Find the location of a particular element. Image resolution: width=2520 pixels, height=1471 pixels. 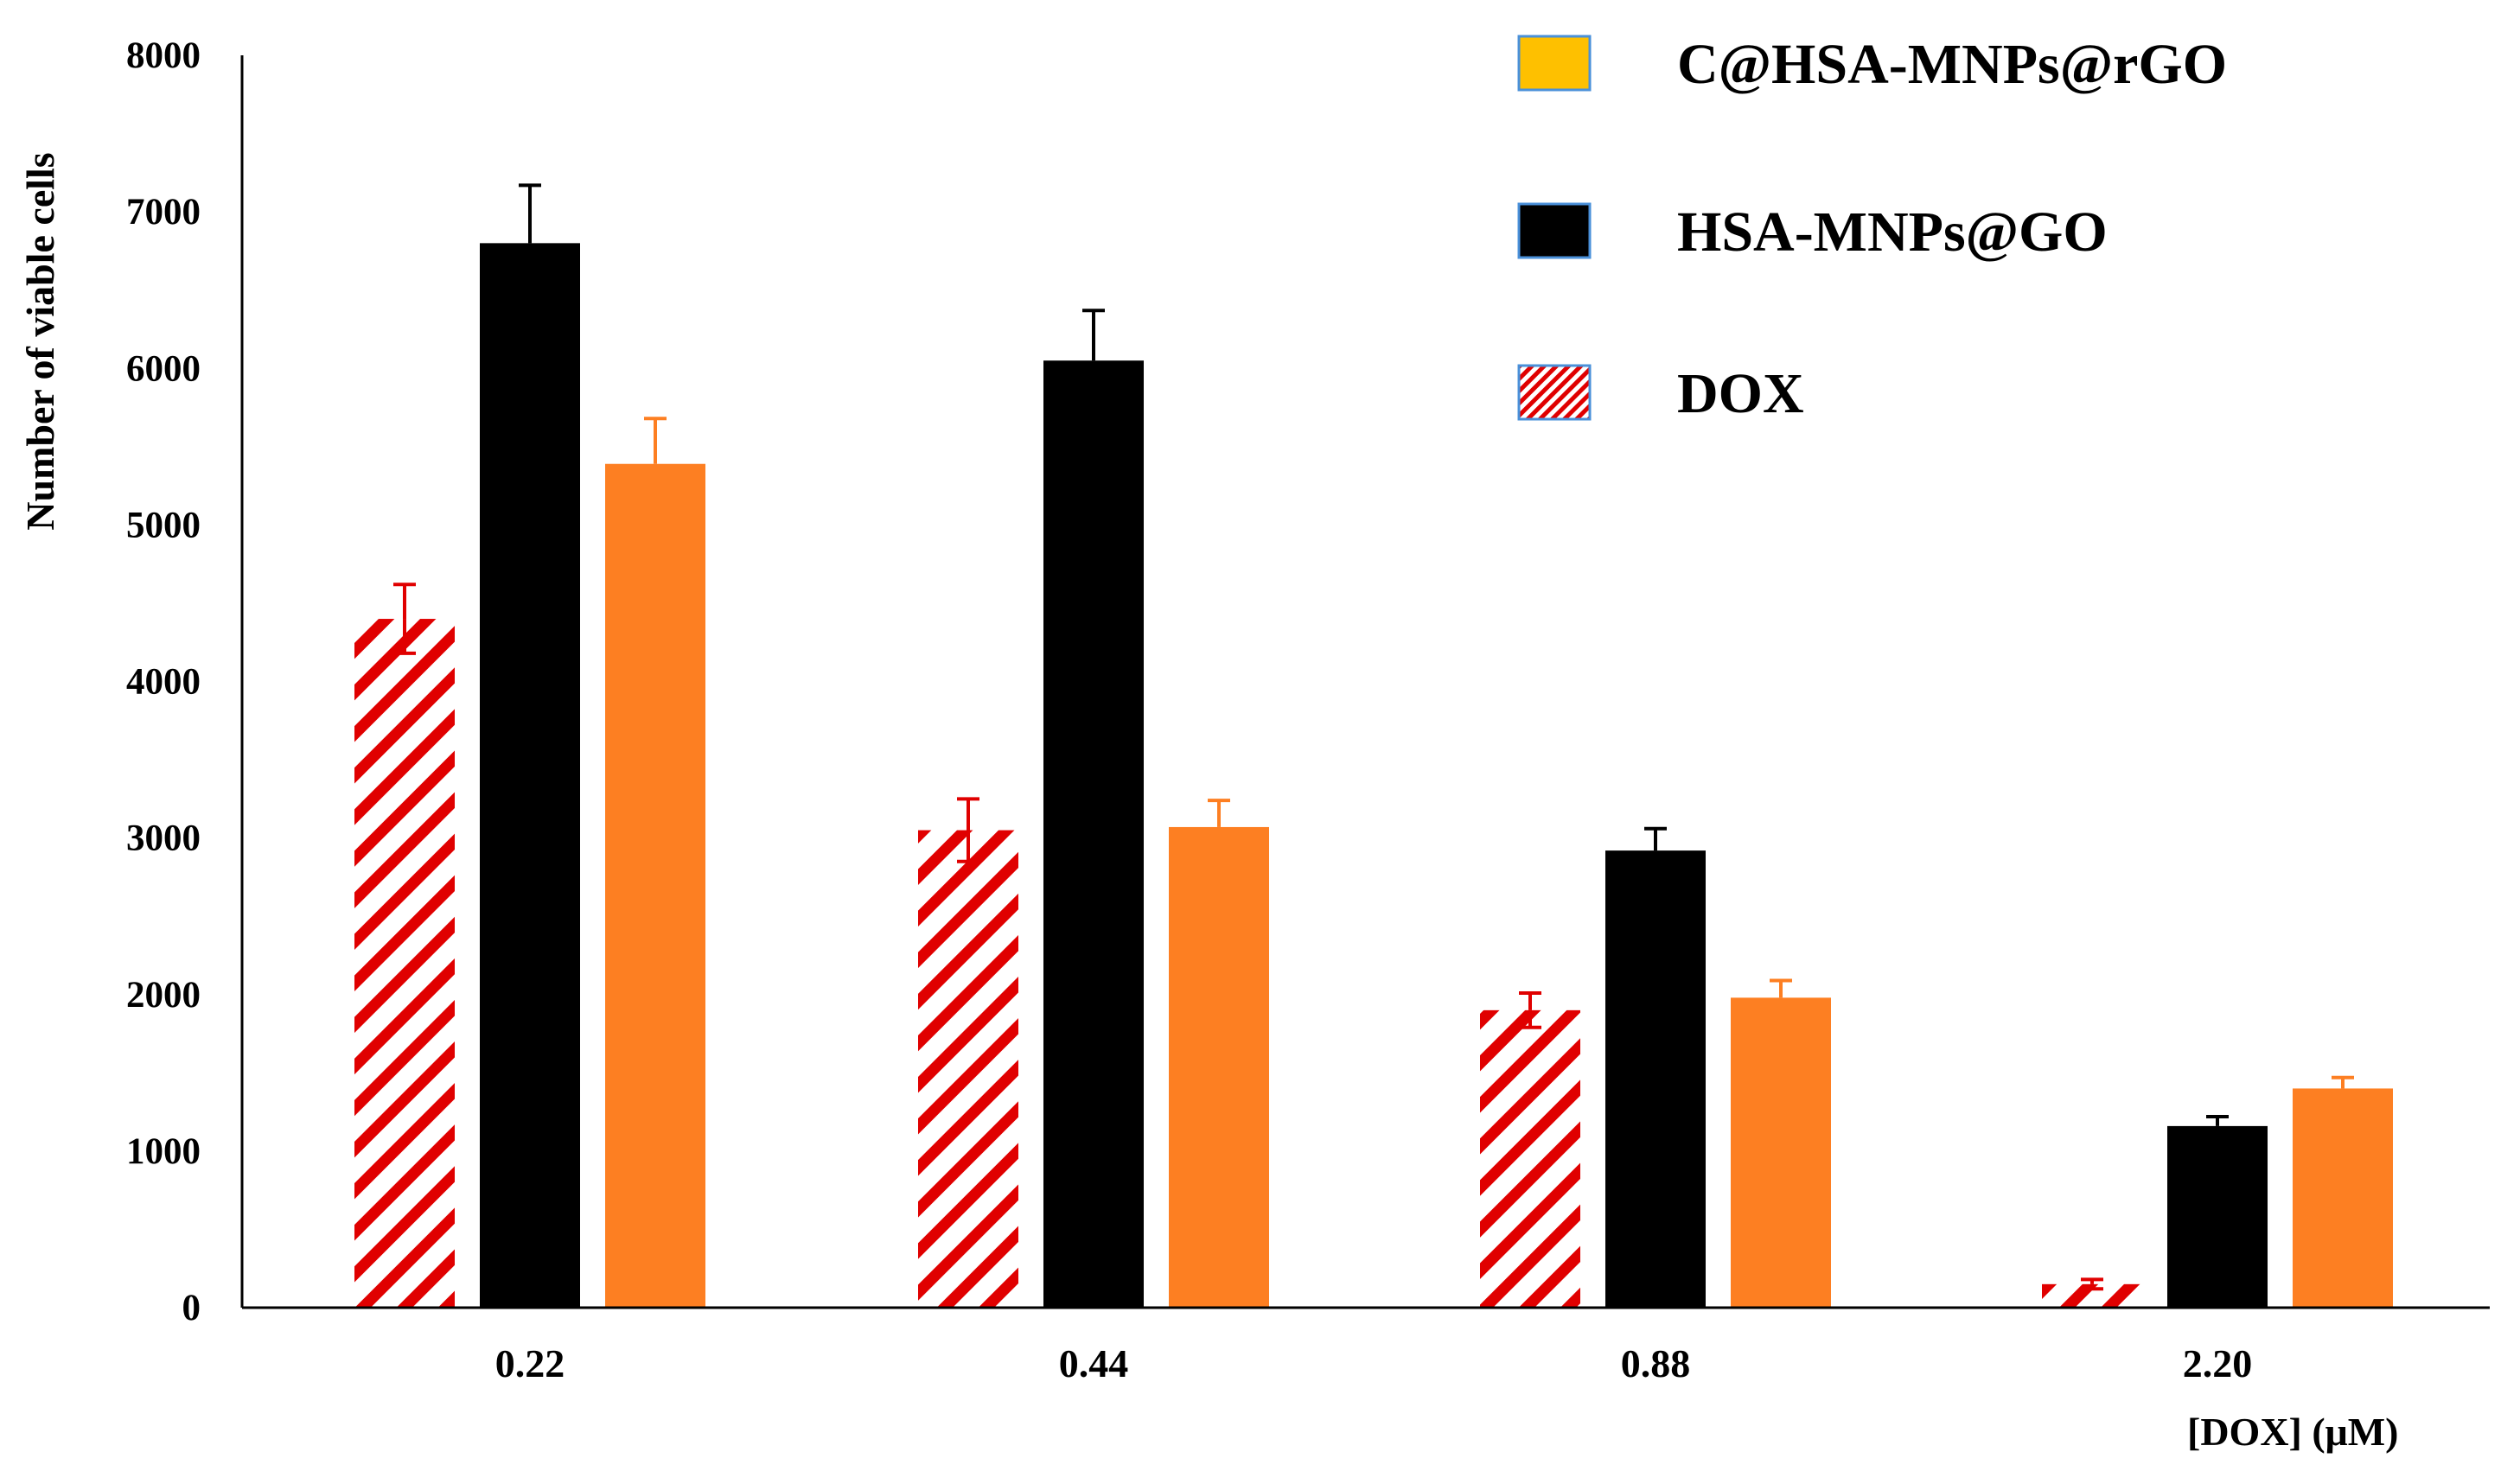

x-tick-label: 0.22 is located at coordinates (530, 1363).